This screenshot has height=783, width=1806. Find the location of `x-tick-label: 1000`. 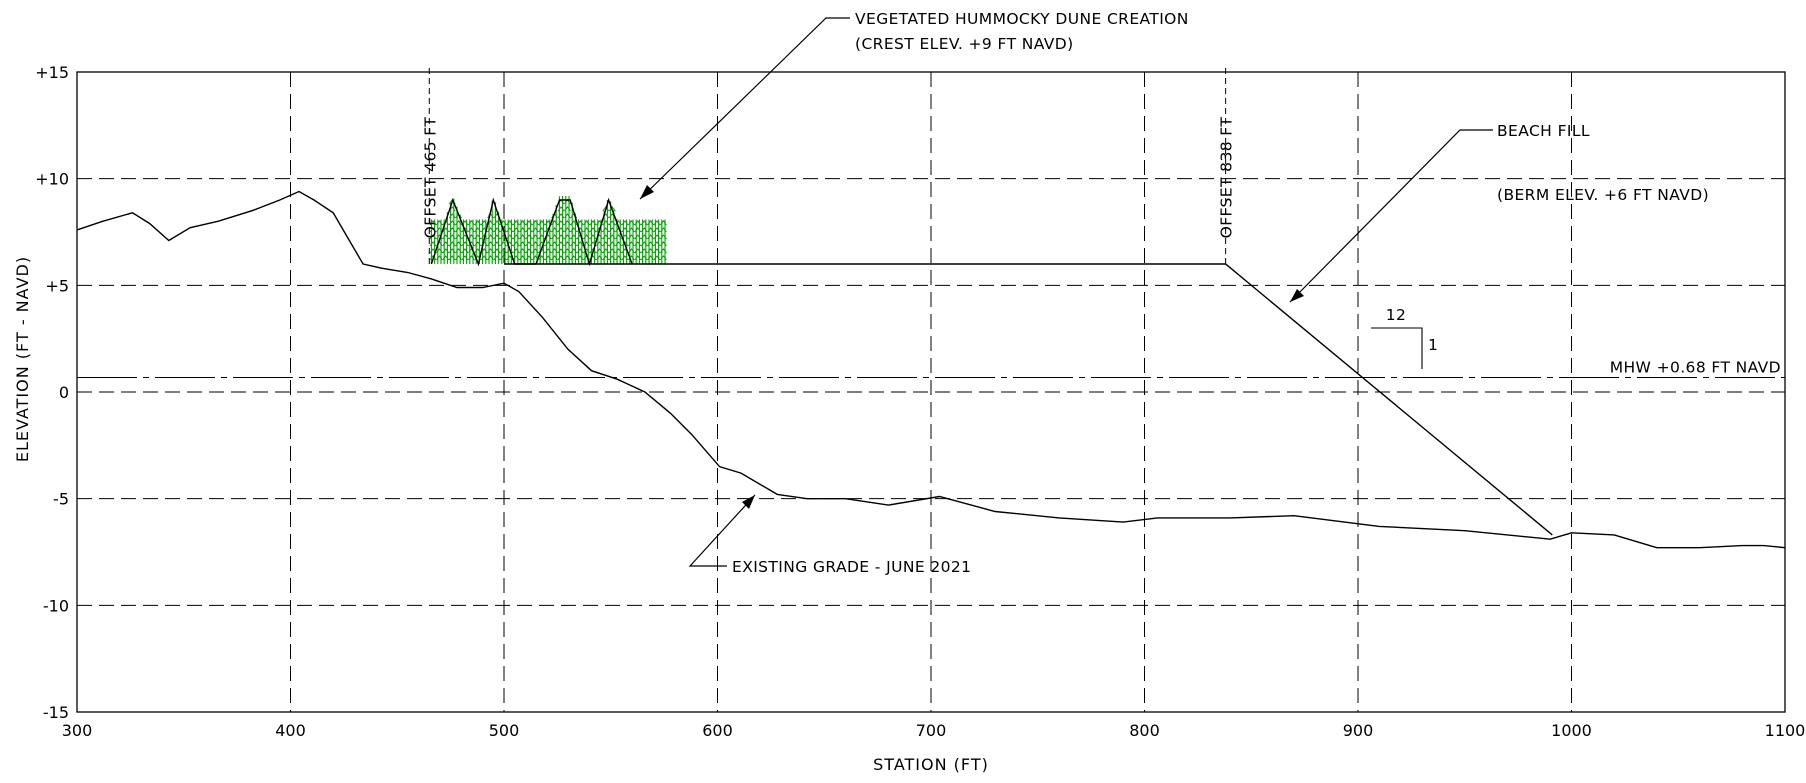

x-tick-label: 1000 is located at coordinates (1571, 730).